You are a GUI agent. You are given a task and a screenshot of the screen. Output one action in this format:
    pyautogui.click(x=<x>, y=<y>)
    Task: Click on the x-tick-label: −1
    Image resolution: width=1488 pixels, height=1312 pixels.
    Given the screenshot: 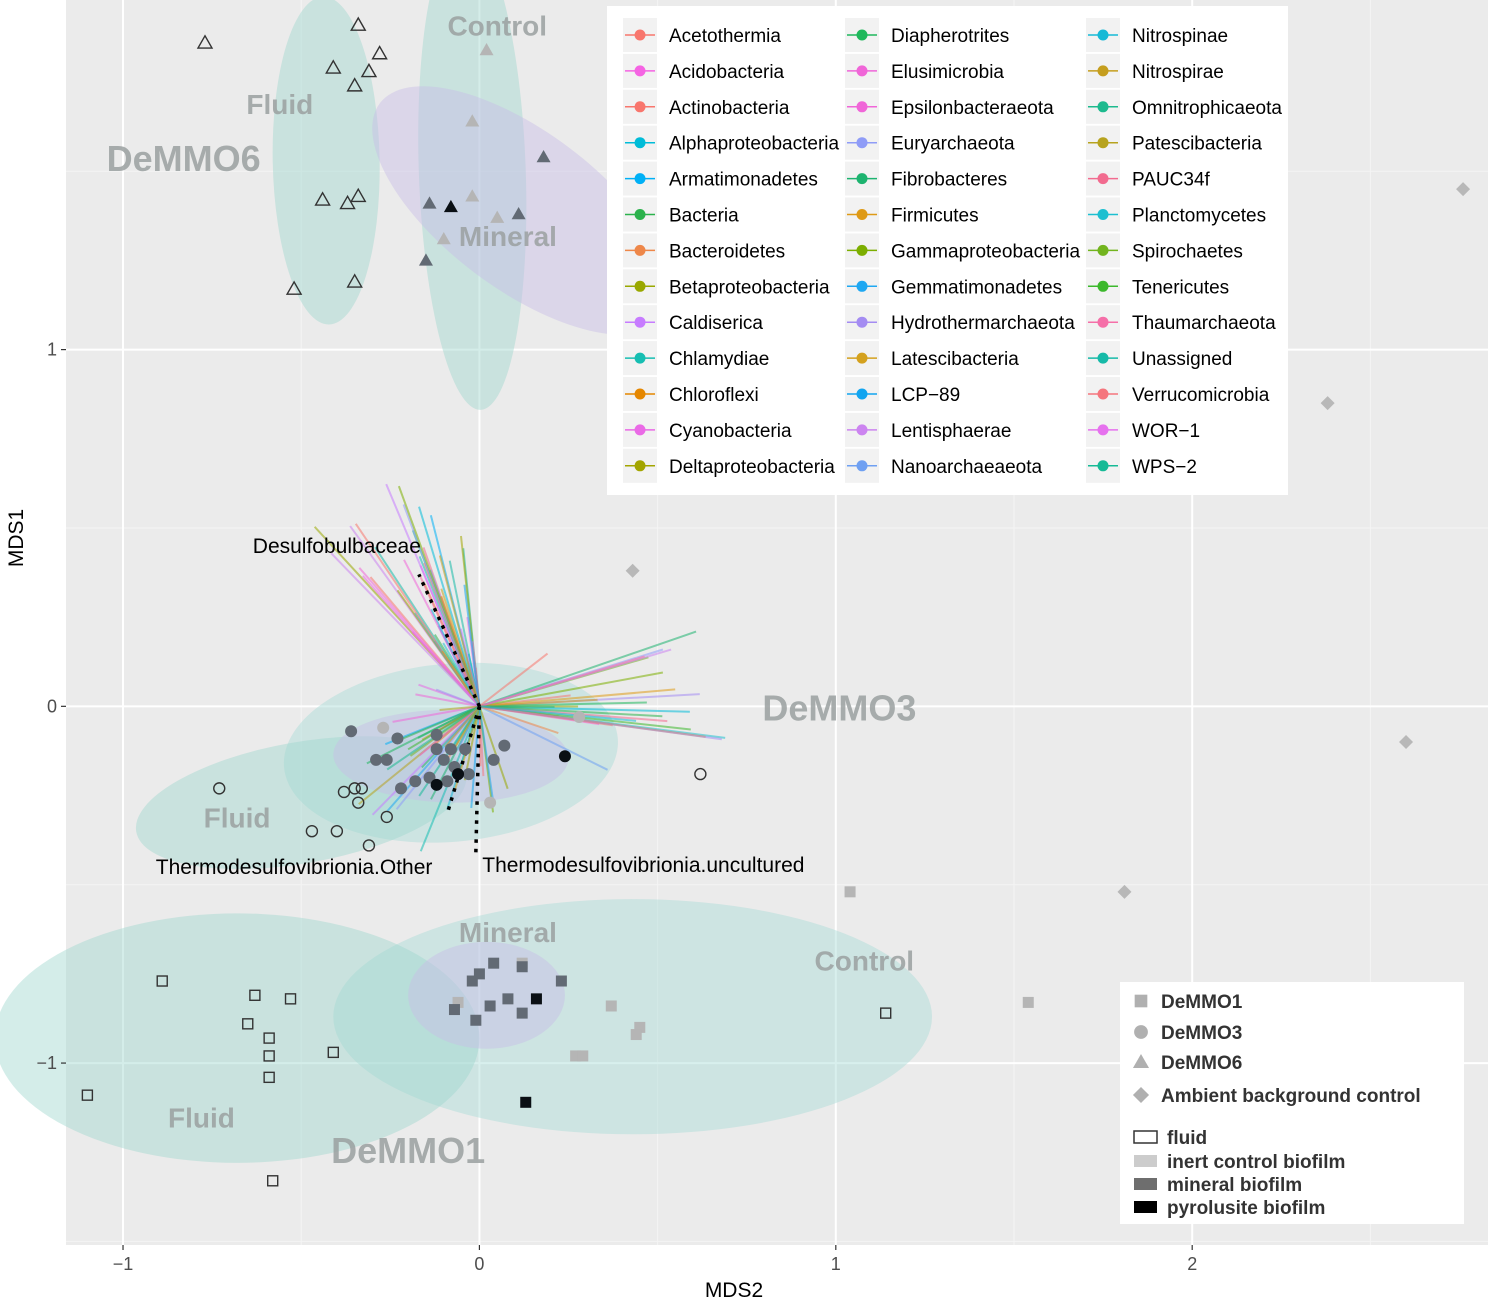 What is the action you would take?
    pyautogui.click(x=123, y=1264)
    